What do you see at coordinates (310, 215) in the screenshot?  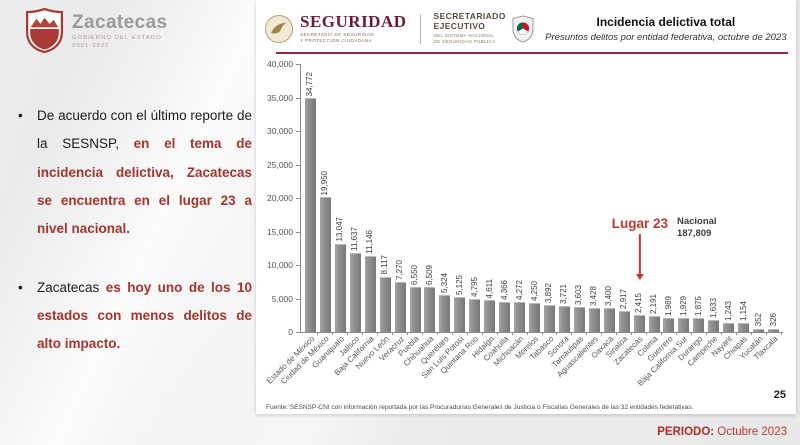 I see `bar-Estado de México` at bounding box center [310, 215].